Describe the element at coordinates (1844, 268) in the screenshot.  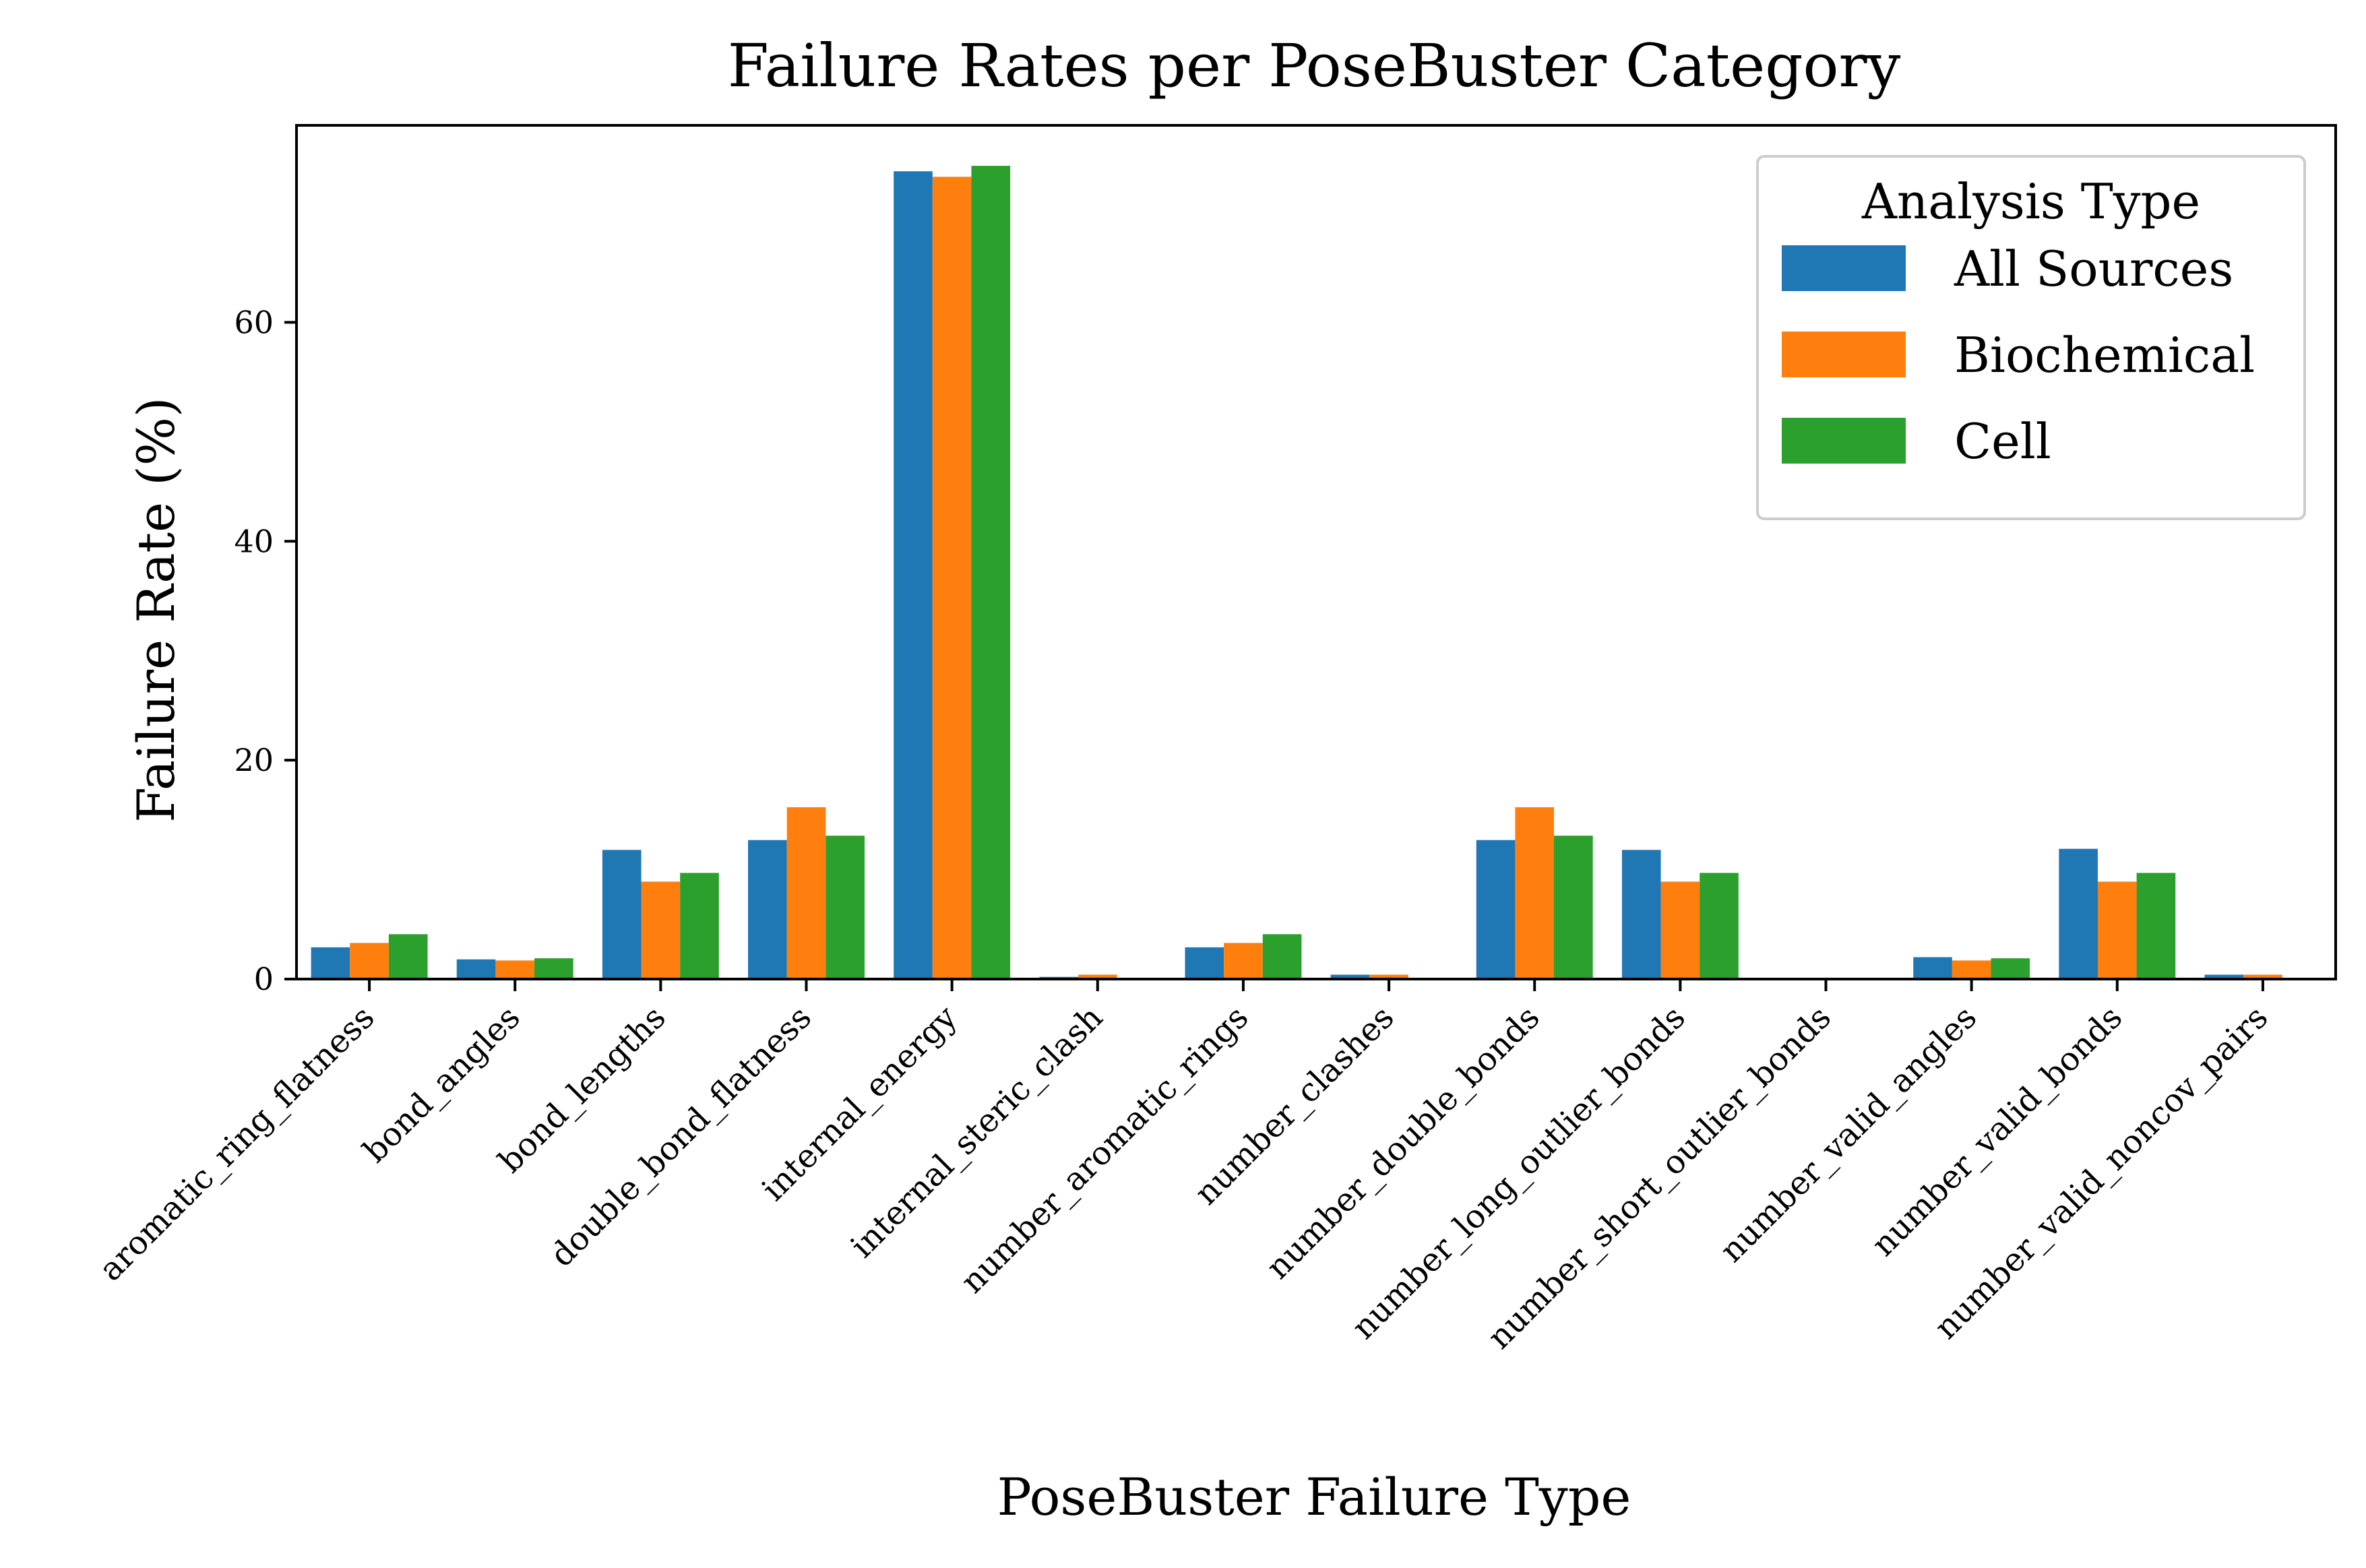
I see `legend-swatch-all-sources` at that location.